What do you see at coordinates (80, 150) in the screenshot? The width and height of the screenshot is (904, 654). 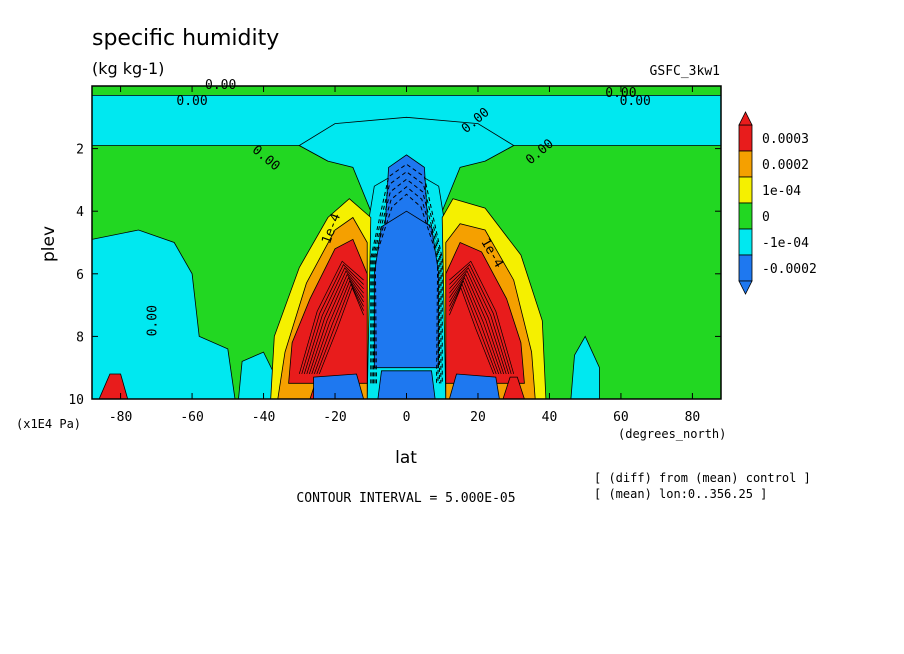 I see `y-tick-label: 2` at bounding box center [80, 150].